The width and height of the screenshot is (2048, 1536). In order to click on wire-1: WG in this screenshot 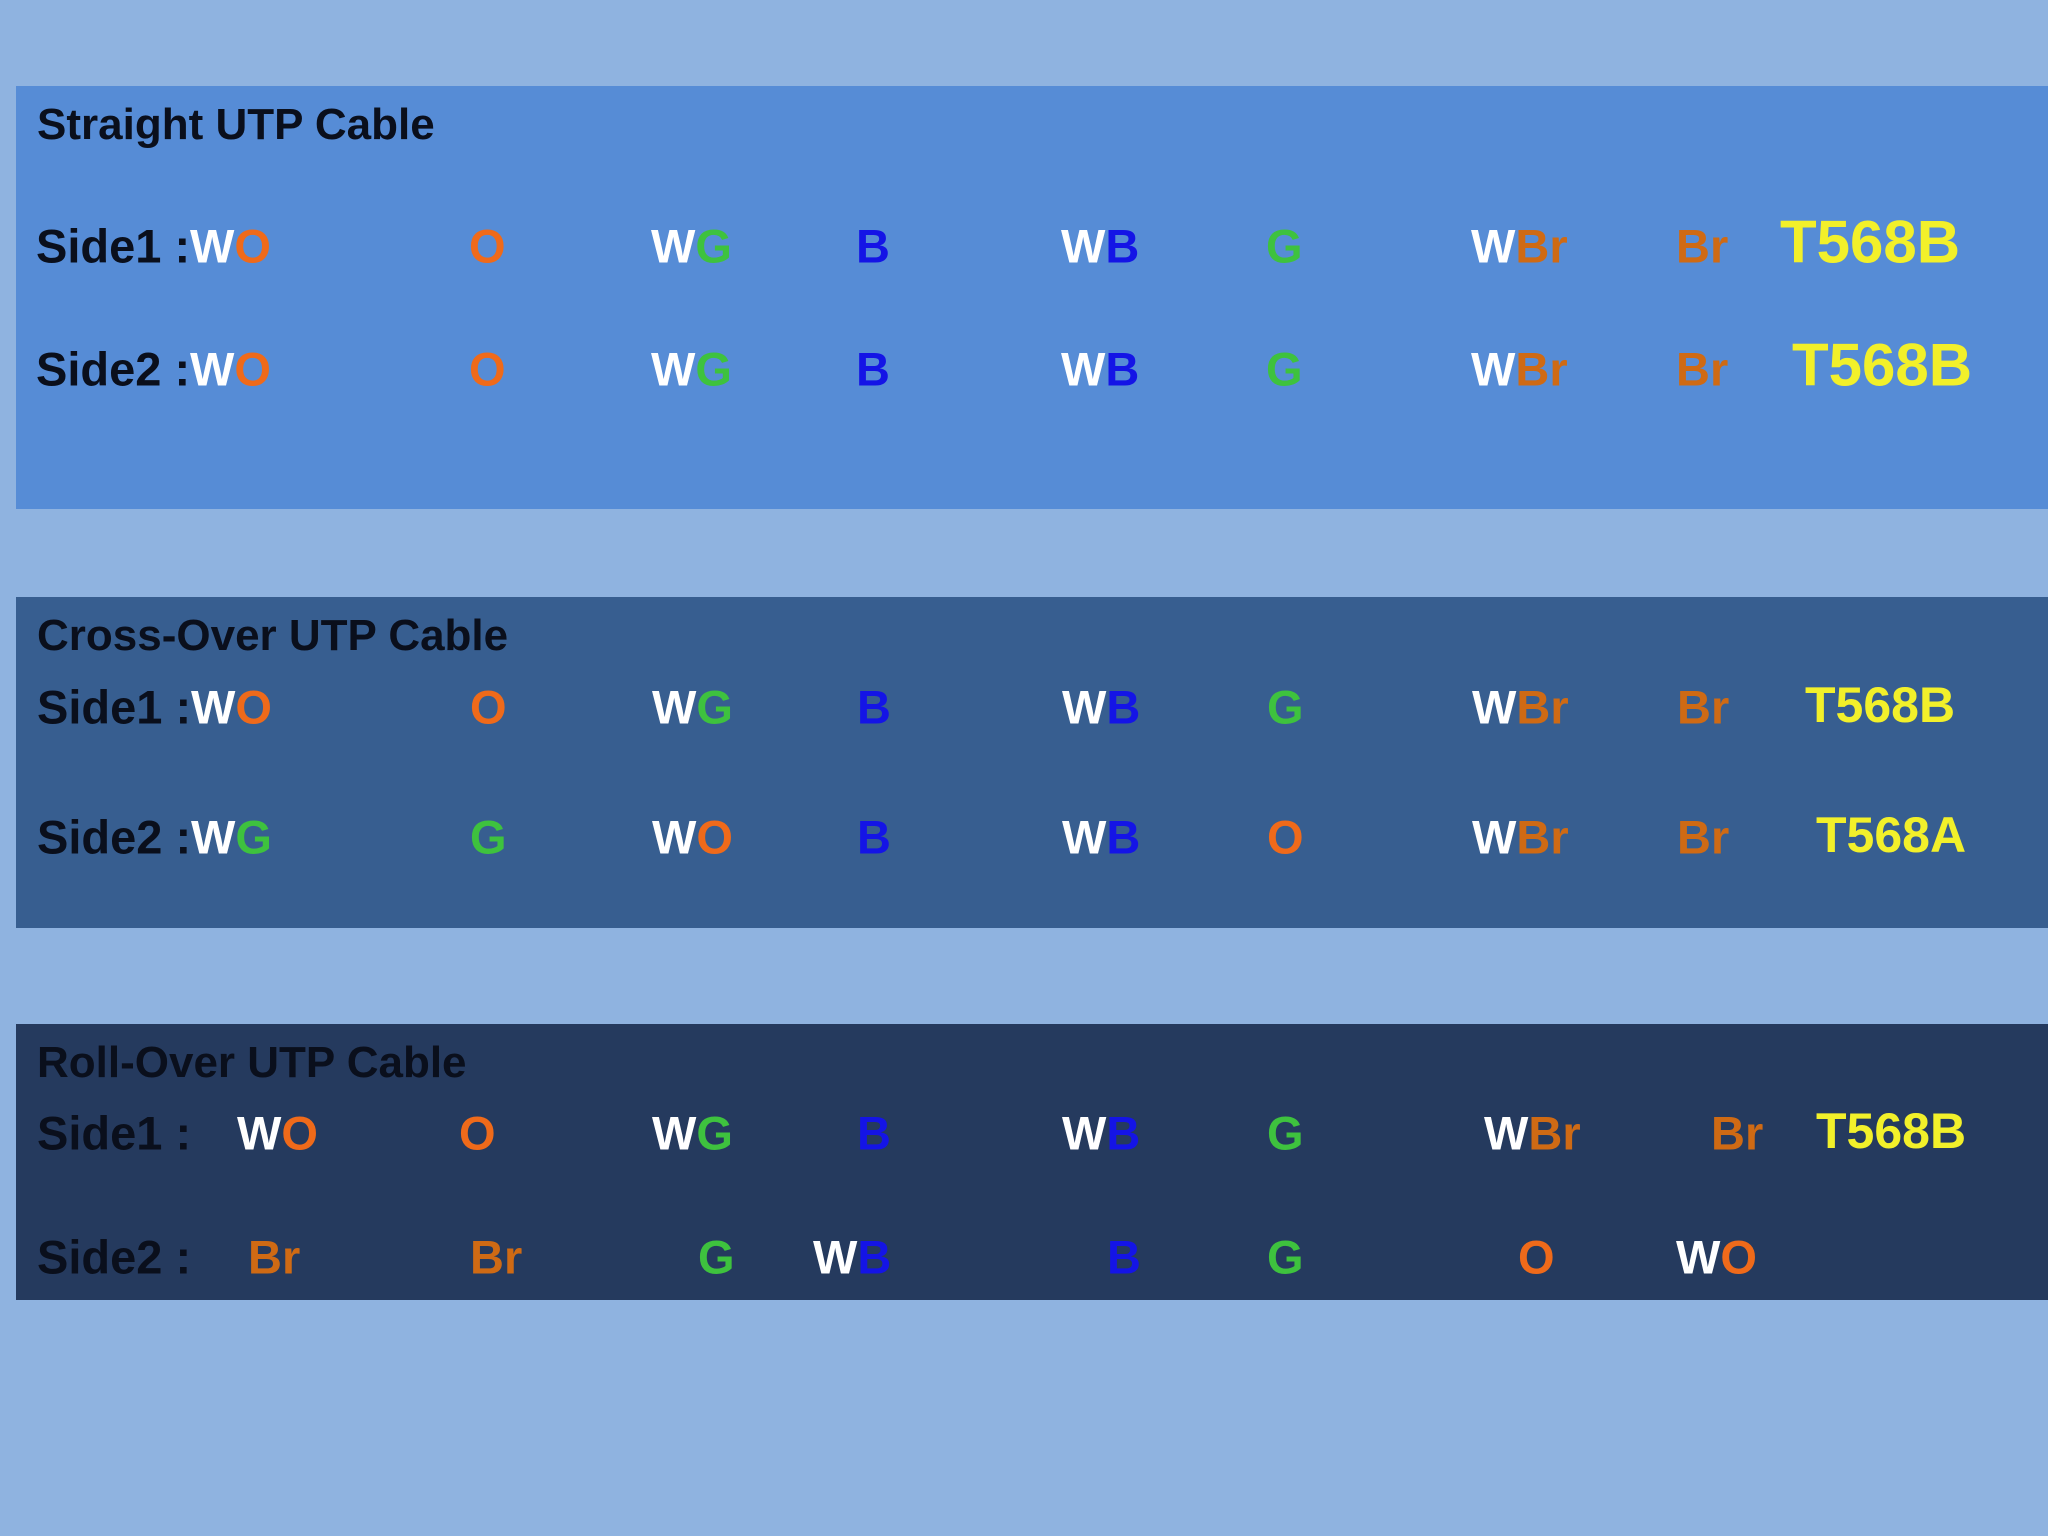, I will do `click(231, 837)`.